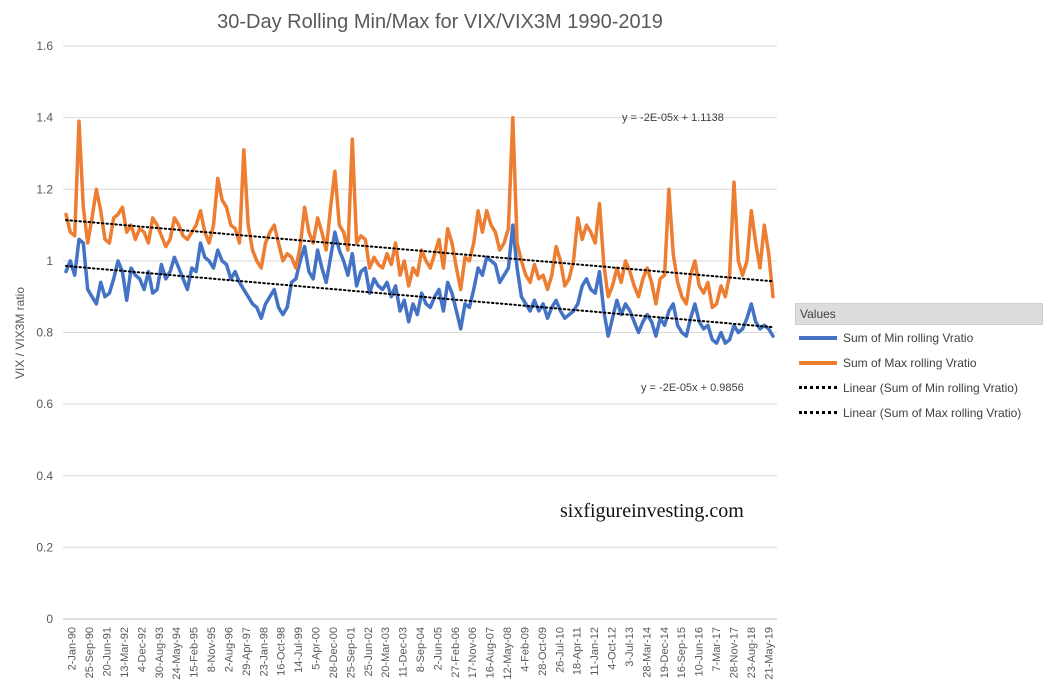 This screenshot has height=699, width=1045. What do you see at coordinates (195, 652) in the screenshot?
I see `x-tick-label: 15-Feb-95` at bounding box center [195, 652].